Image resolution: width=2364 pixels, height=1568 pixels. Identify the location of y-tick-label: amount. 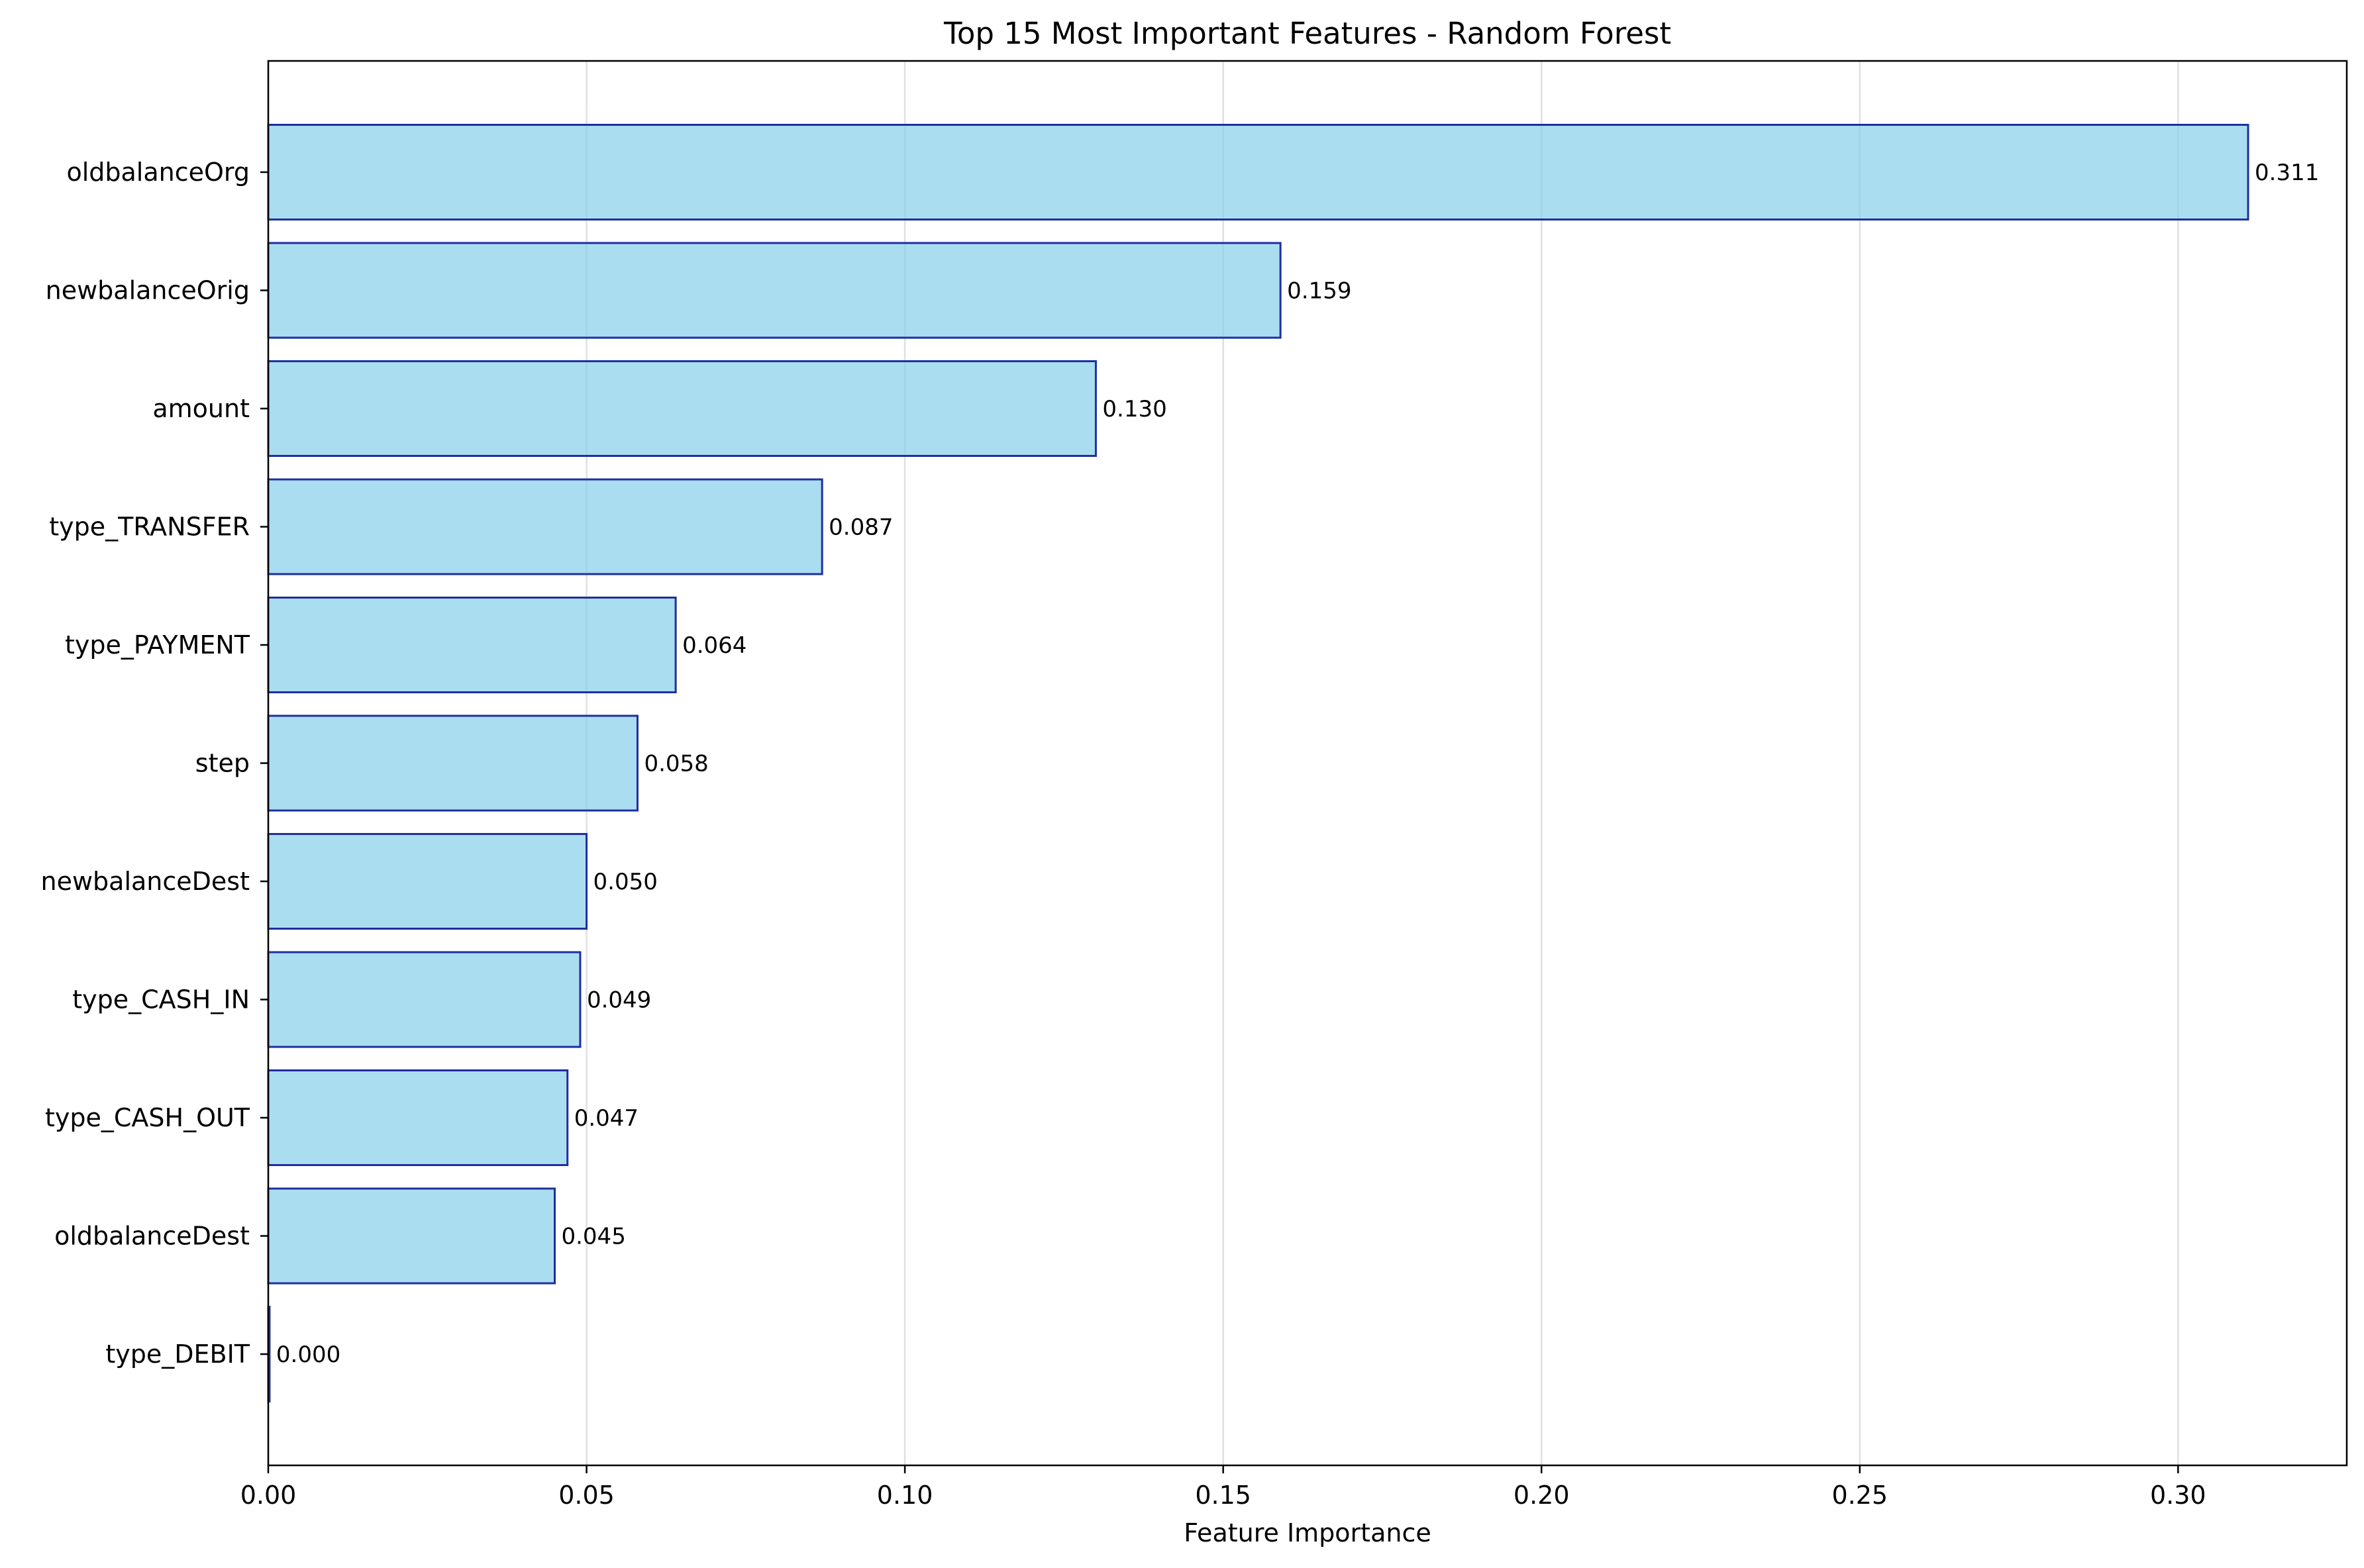
(201, 408).